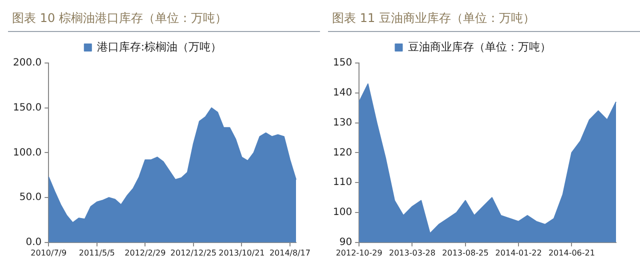  What do you see at coordinates (145, 253) in the screenshot?
I see `x-tick-label: 2012/2/29` at bounding box center [145, 253].